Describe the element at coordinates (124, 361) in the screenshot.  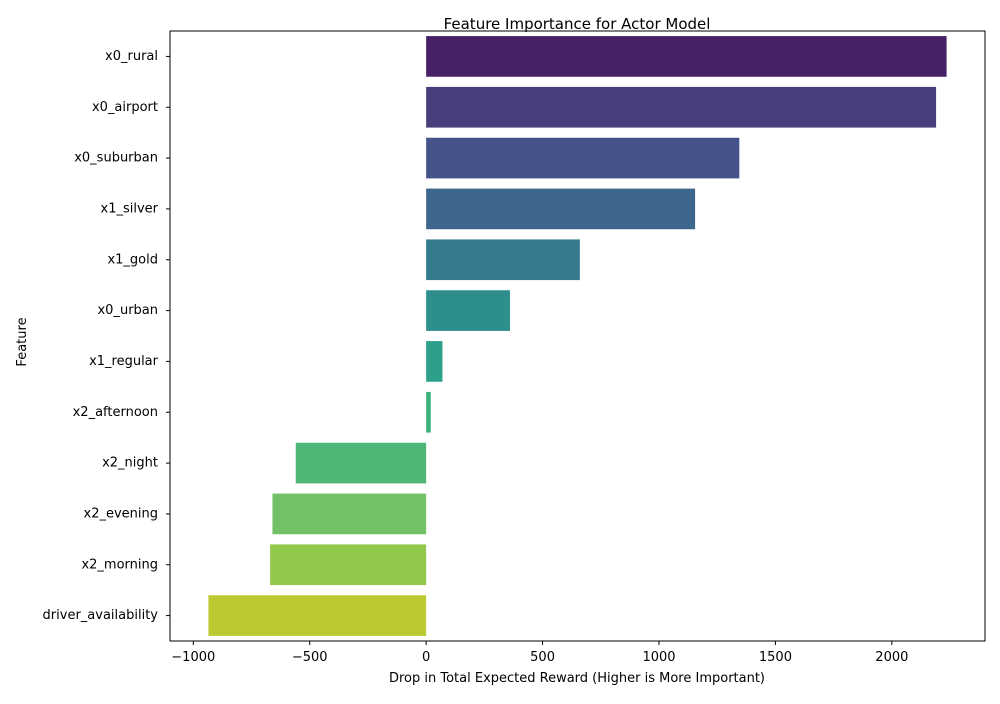
I see `y-tick-label: x1_regular` at that location.